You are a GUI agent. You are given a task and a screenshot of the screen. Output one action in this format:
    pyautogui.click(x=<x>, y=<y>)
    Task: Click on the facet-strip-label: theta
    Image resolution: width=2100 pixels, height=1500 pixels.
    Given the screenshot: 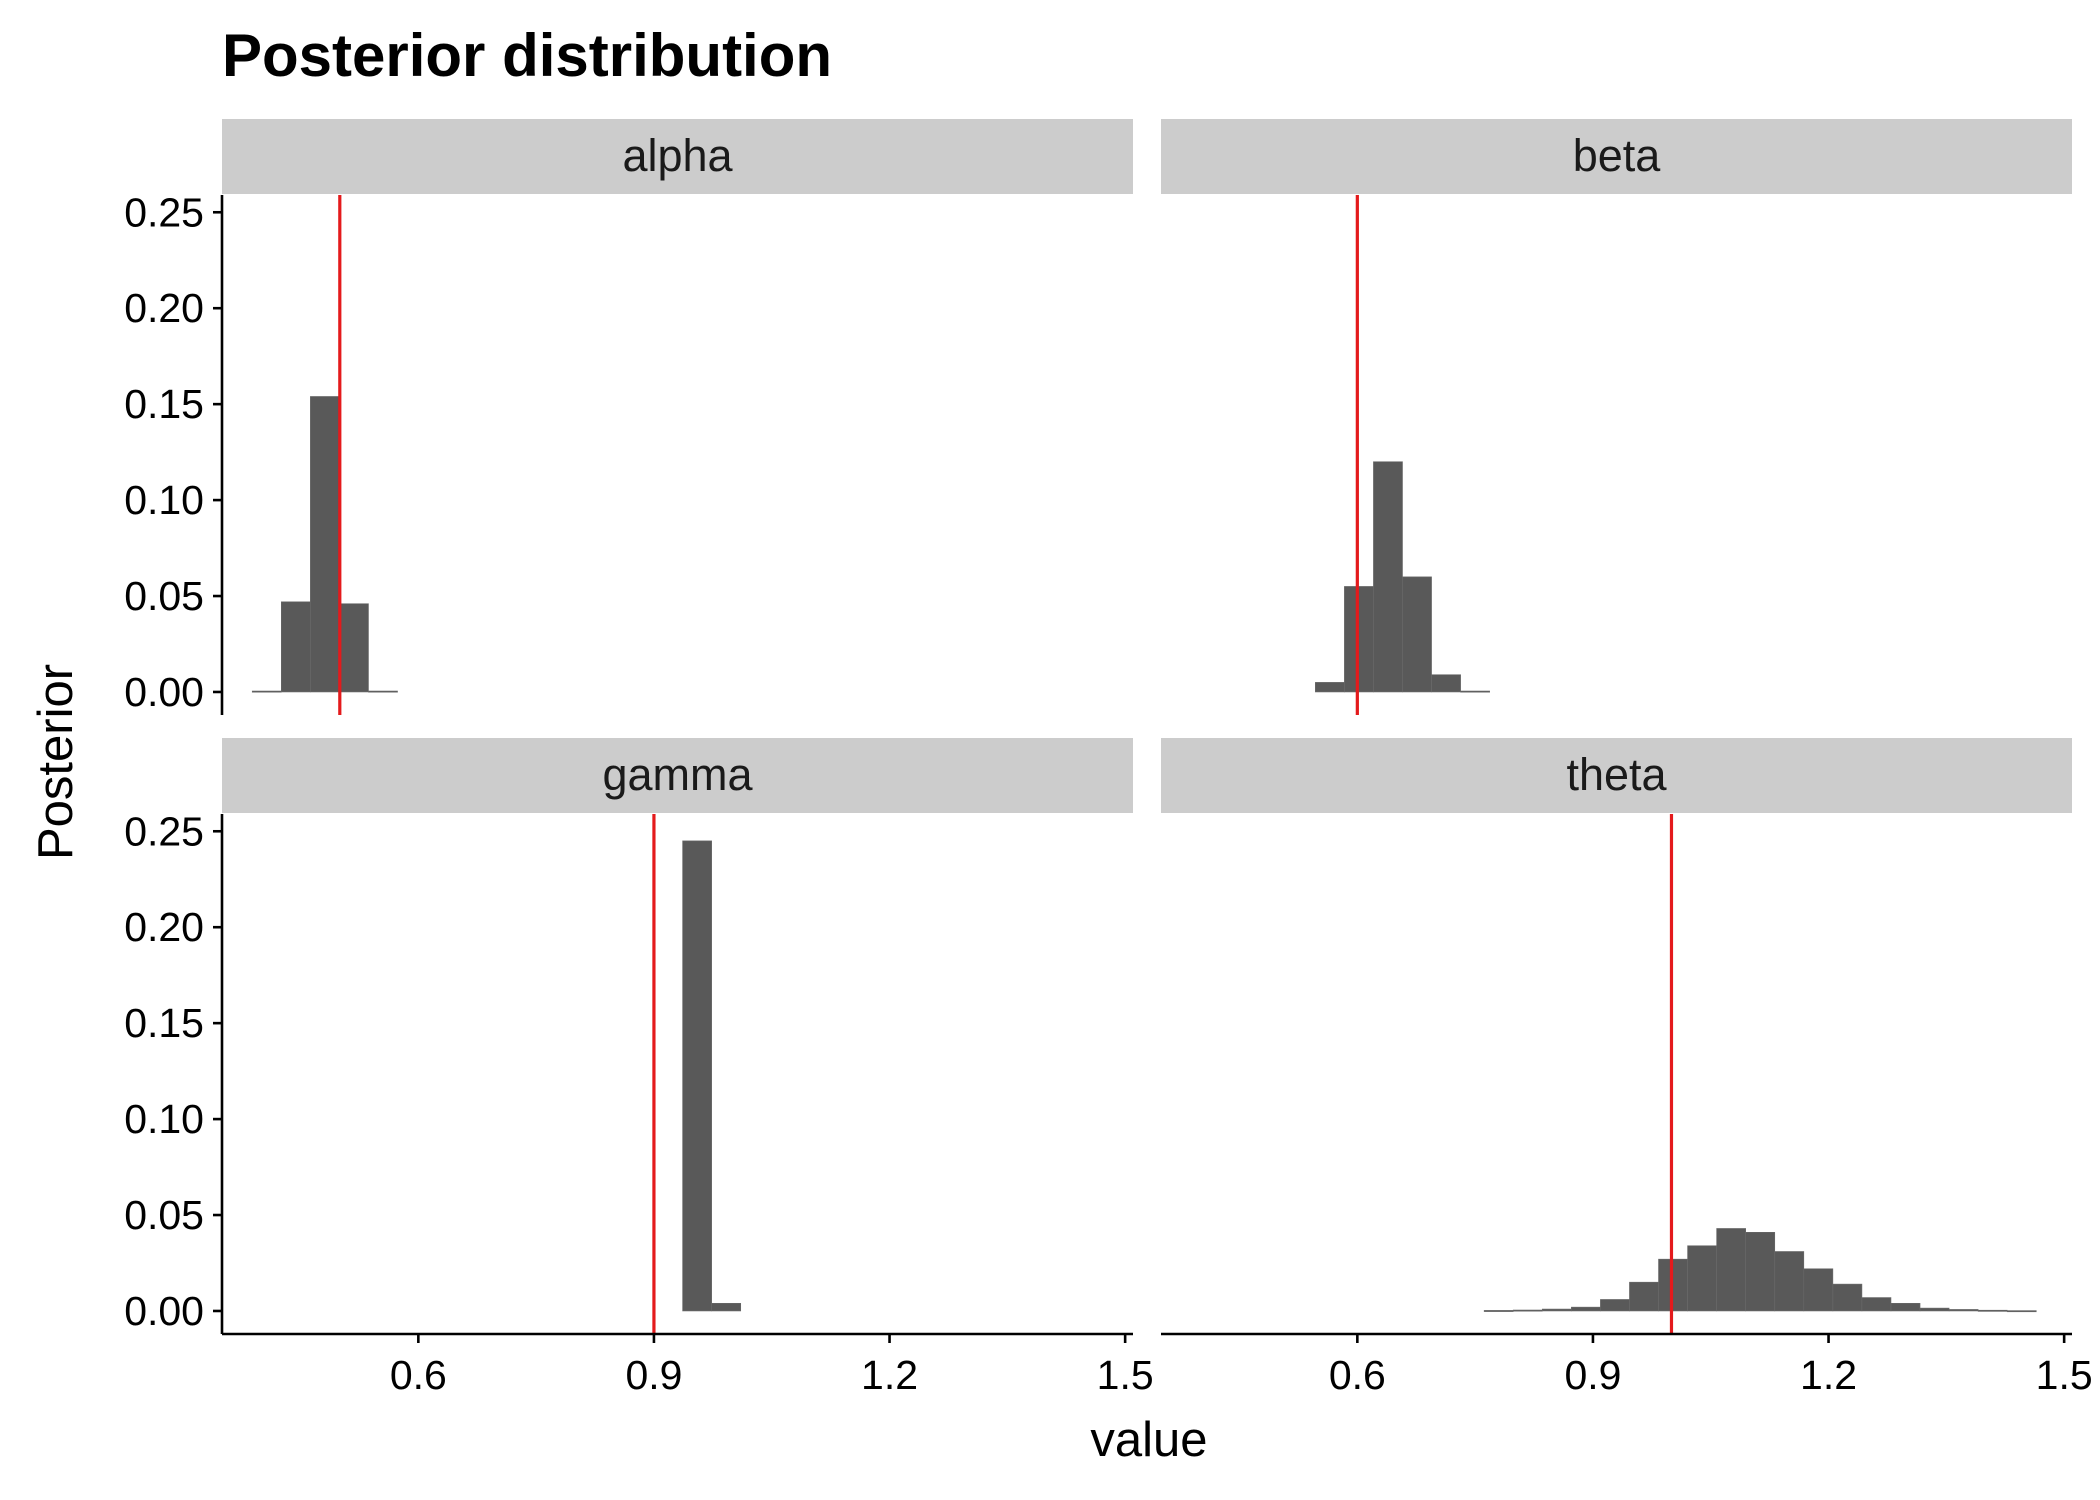 What is the action you would take?
    pyautogui.click(x=1616, y=774)
    